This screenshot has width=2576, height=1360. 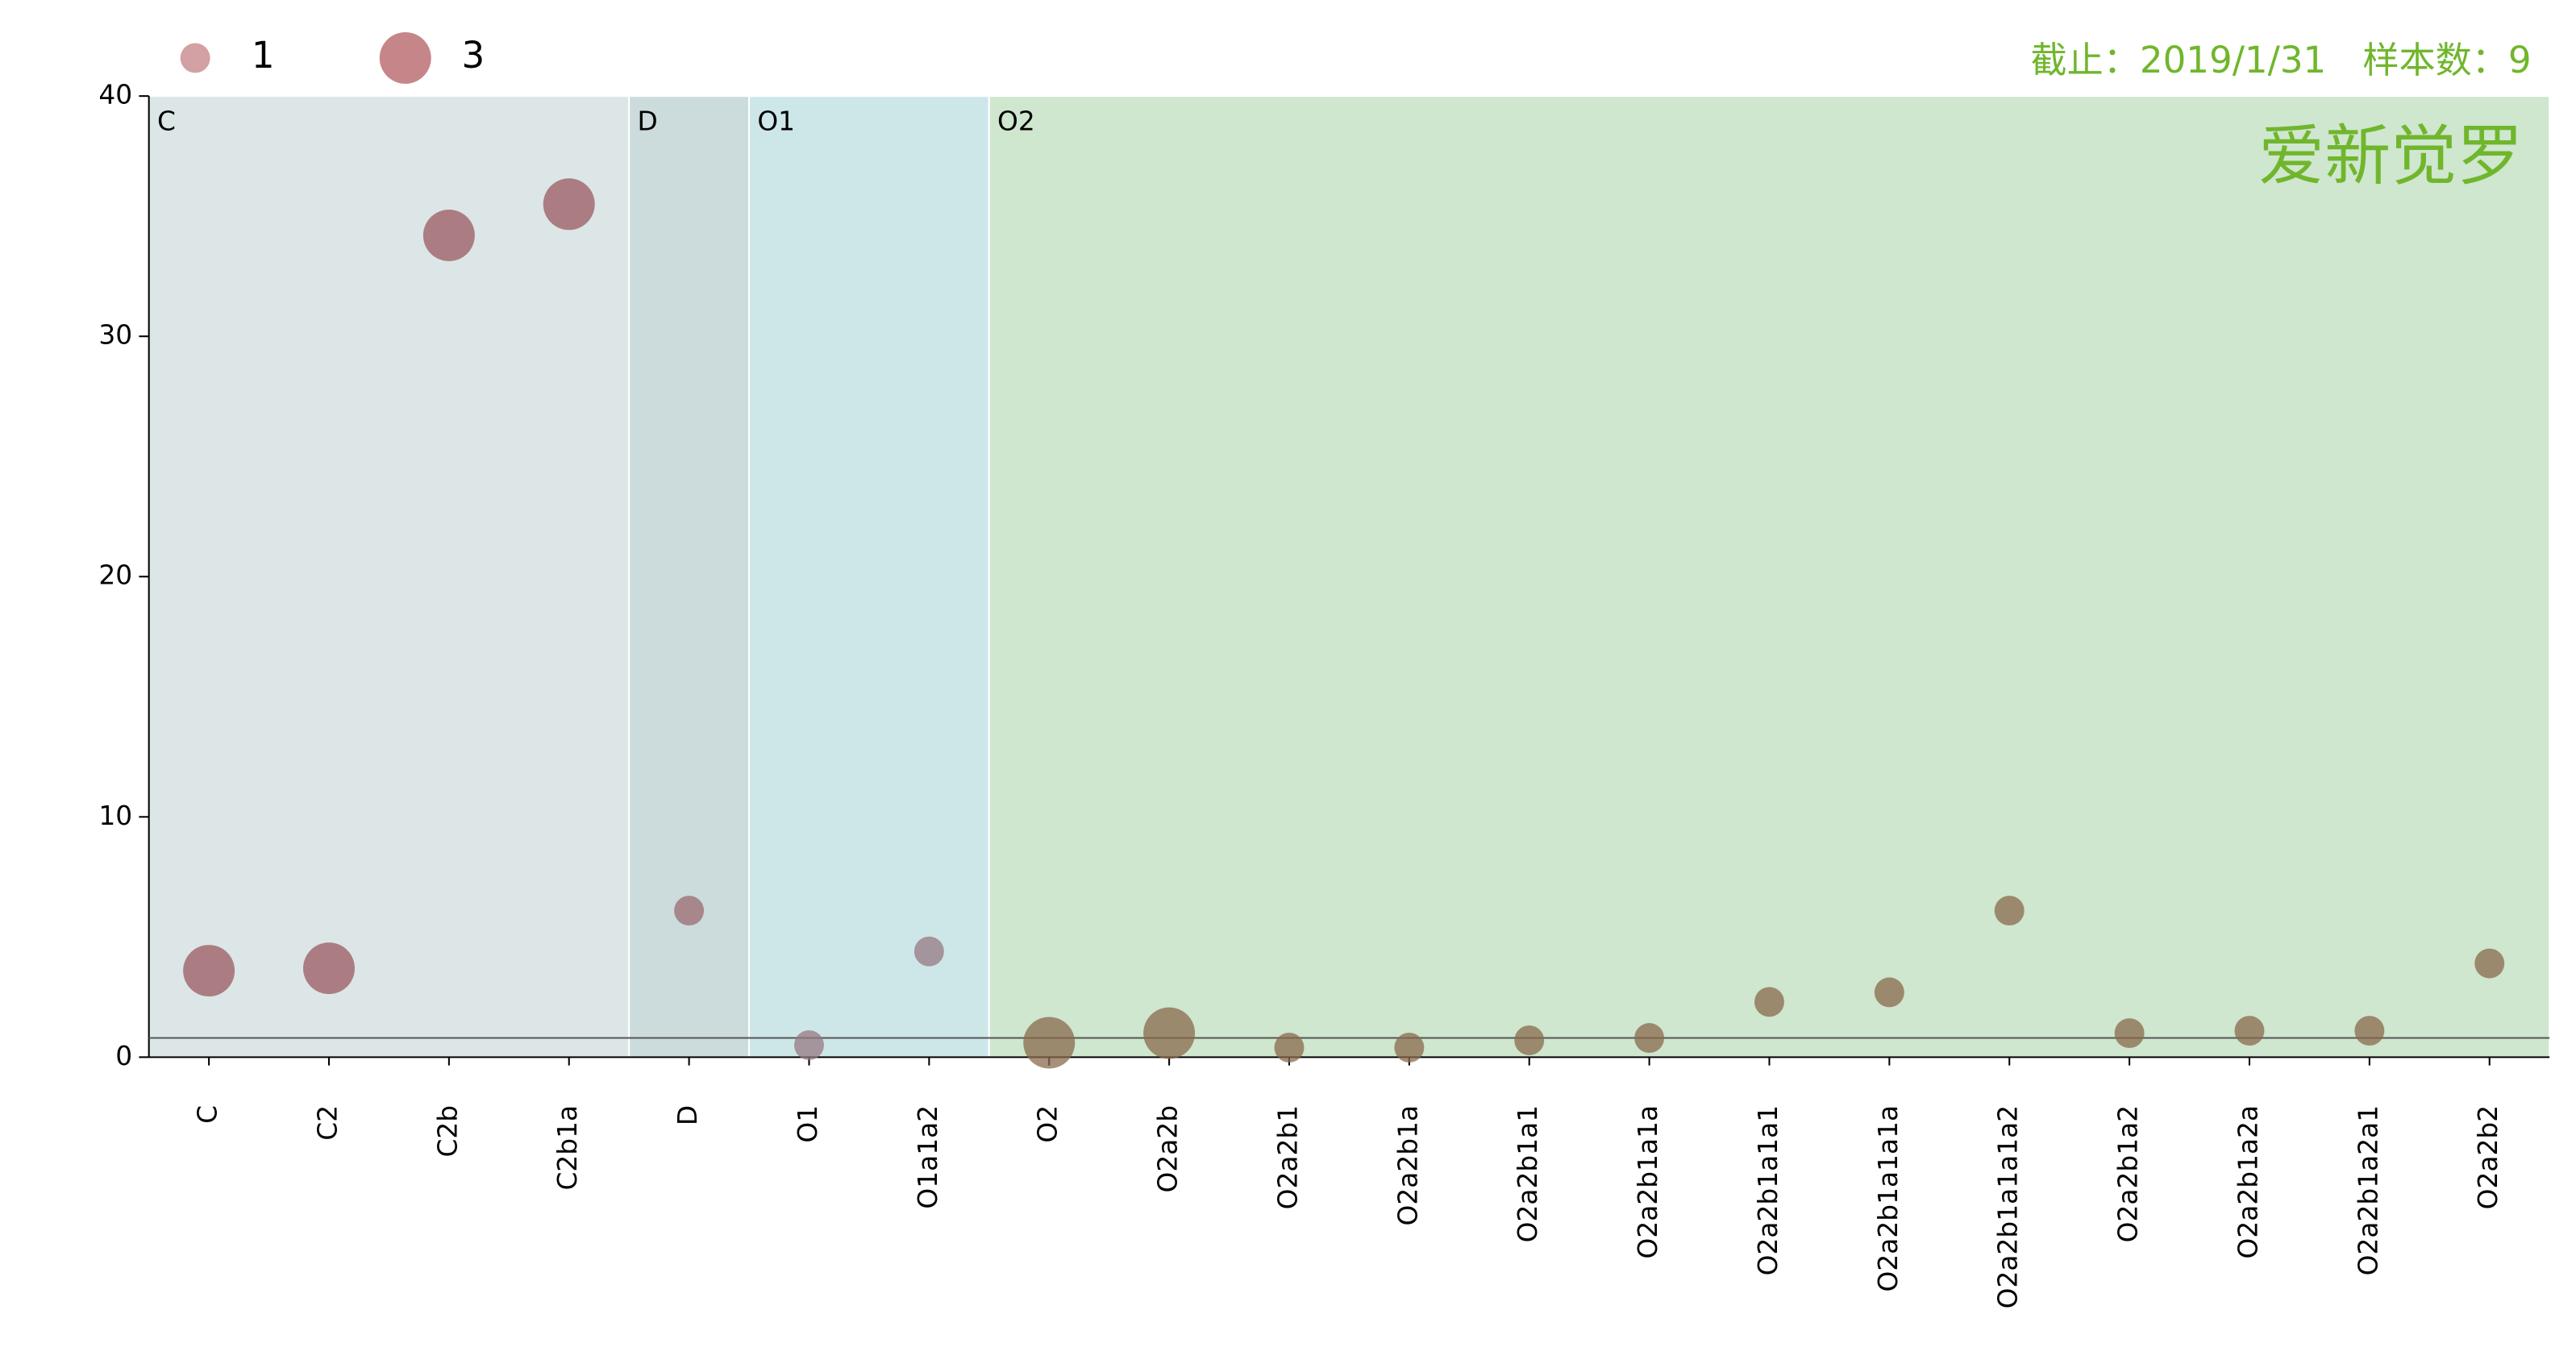 What do you see at coordinates (327, 1123) in the screenshot?
I see `x-tick-label: C2` at bounding box center [327, 1123].